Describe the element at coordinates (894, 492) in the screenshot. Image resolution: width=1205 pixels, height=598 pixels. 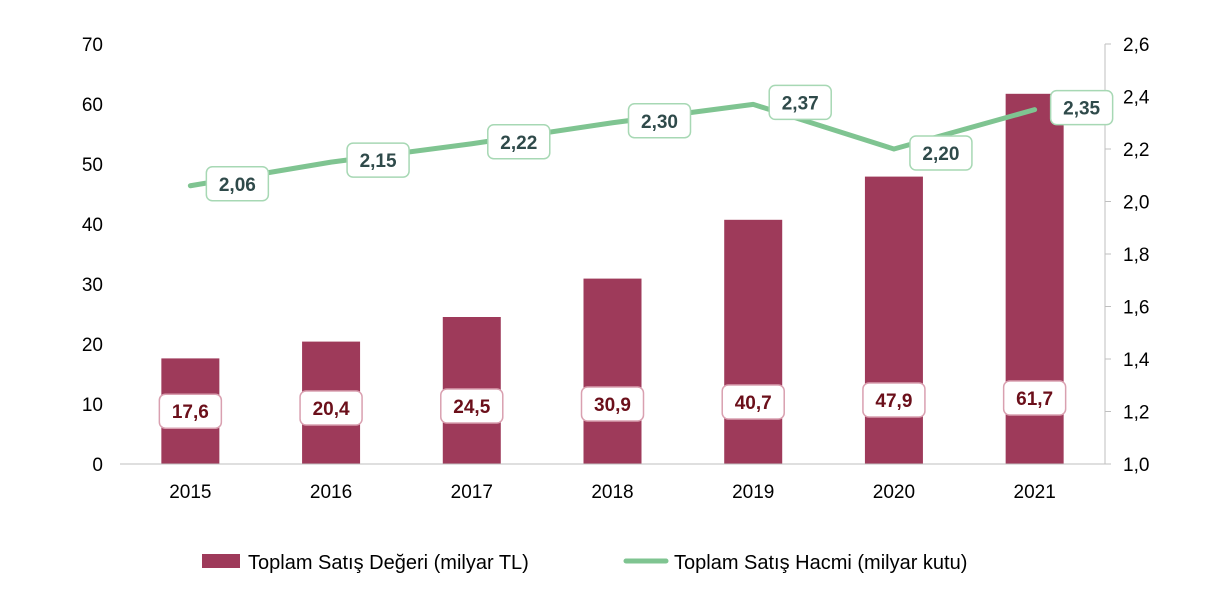
I see `x-tick-label: 2020` at that location.